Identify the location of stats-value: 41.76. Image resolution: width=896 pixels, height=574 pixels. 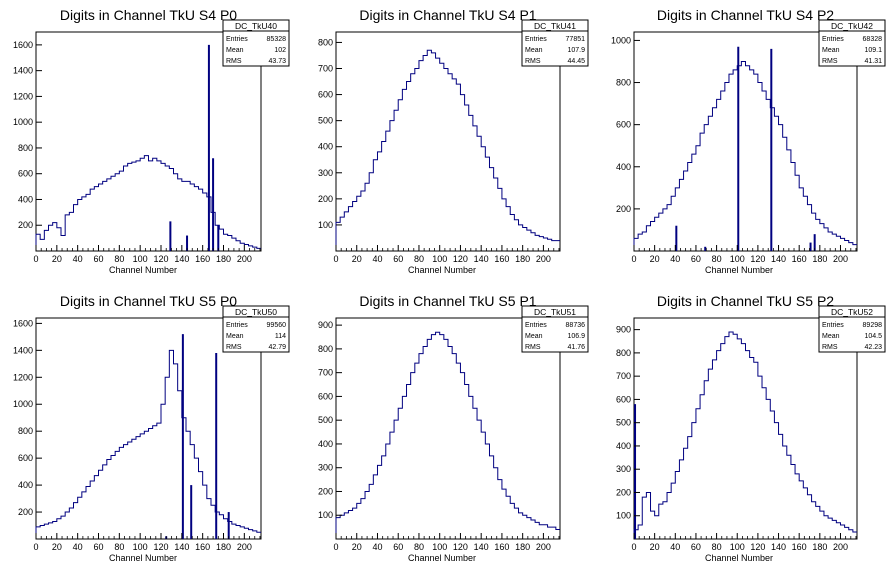
(576, 347).